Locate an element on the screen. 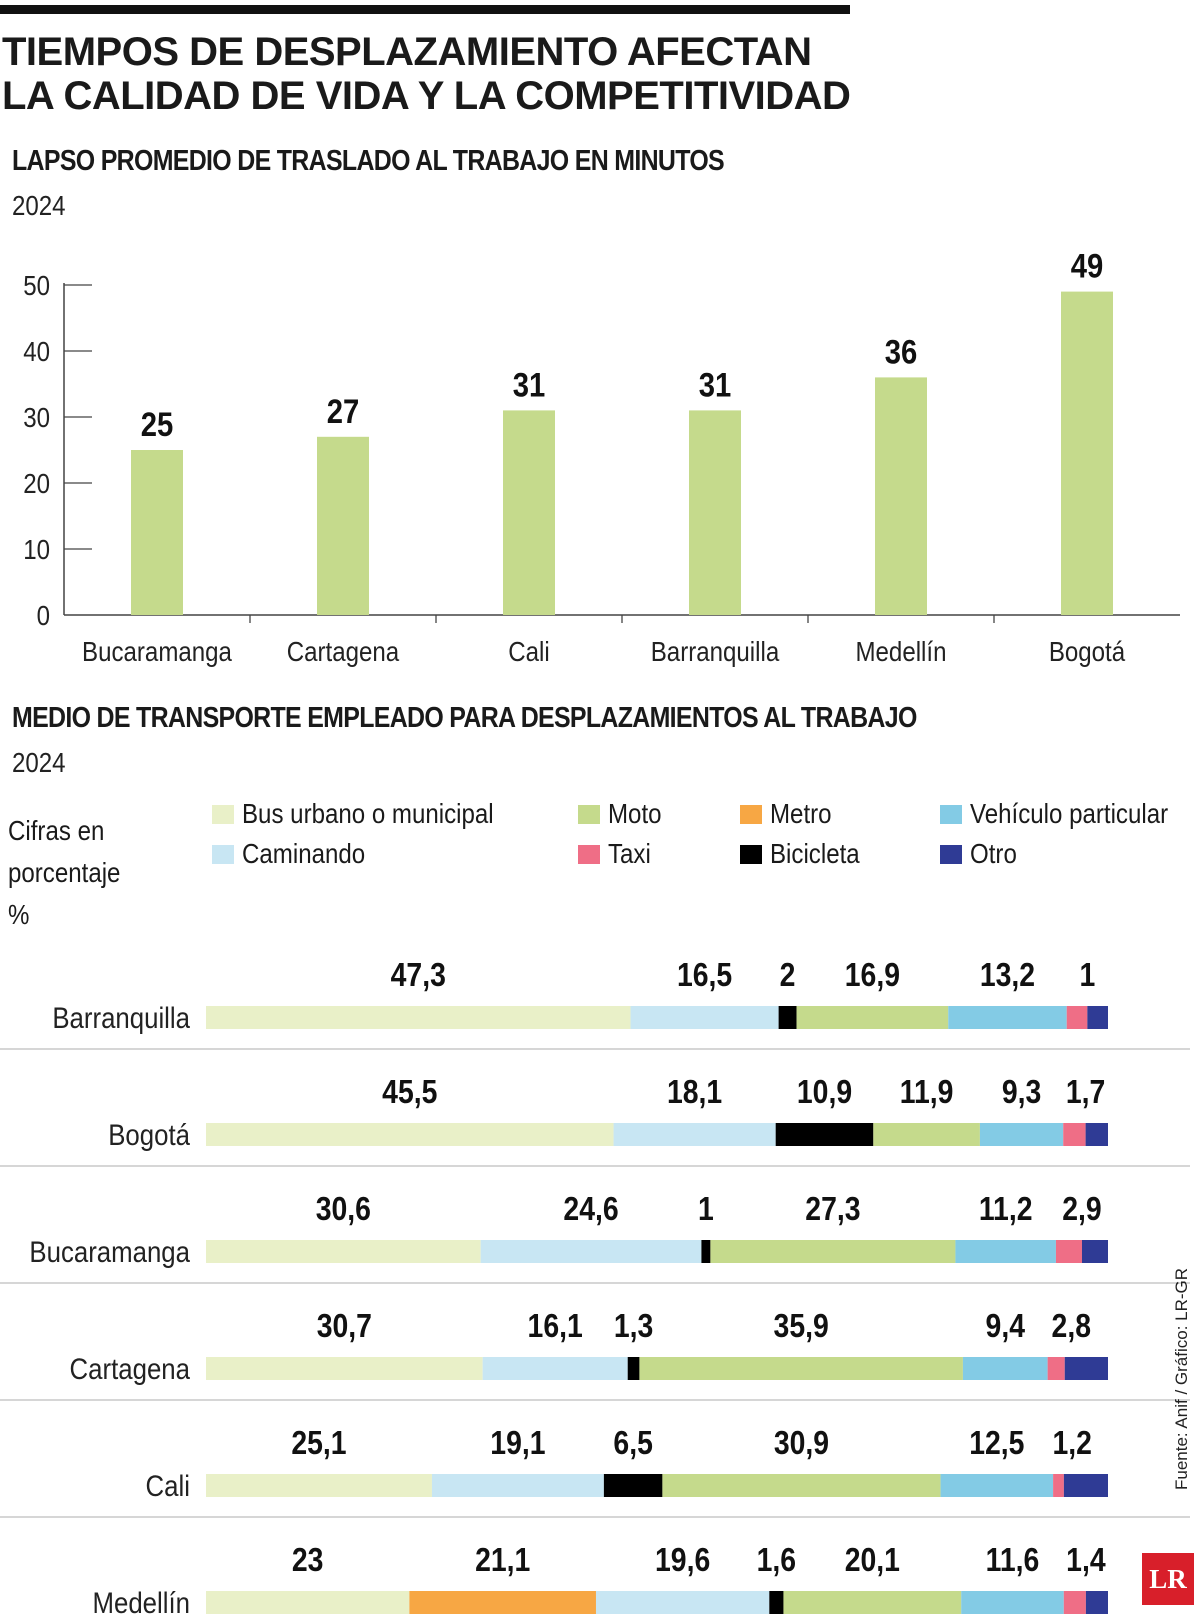 Image resolution: width=1200 pixels, height=1619 pixels. legend-label: Taxi is located at coordinates (629, 853).